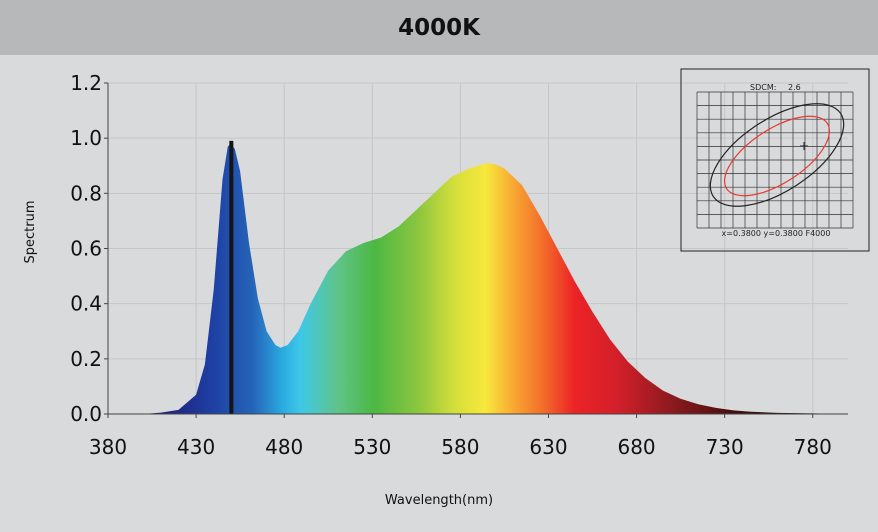  What do you see at coordinates (86, 83) in the screenshot?
I see `y-tick-label: 1.2` at bounding box center [86, 83].